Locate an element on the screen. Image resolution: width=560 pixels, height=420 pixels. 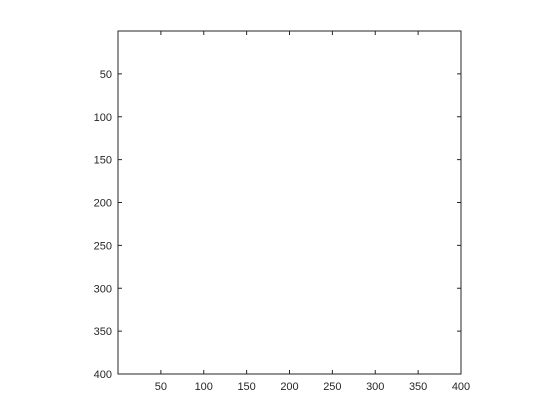
y-tick-label: 150 is located at coordinates (103, 161).